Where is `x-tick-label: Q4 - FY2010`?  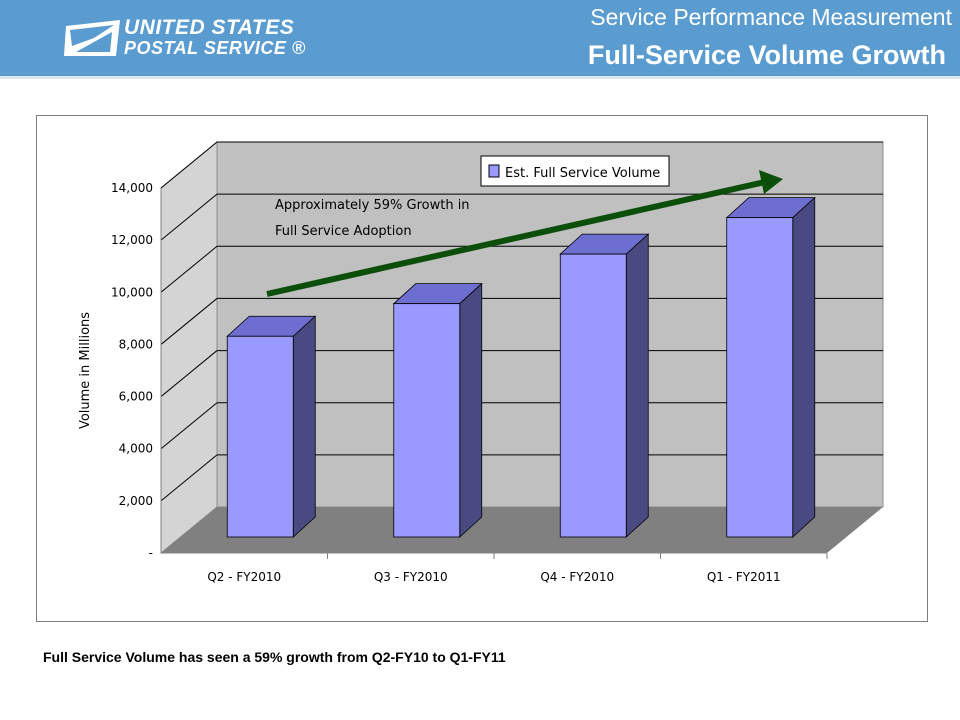 x-tick-label: Q4 - FY2010 is located at coordinates (577, 577).